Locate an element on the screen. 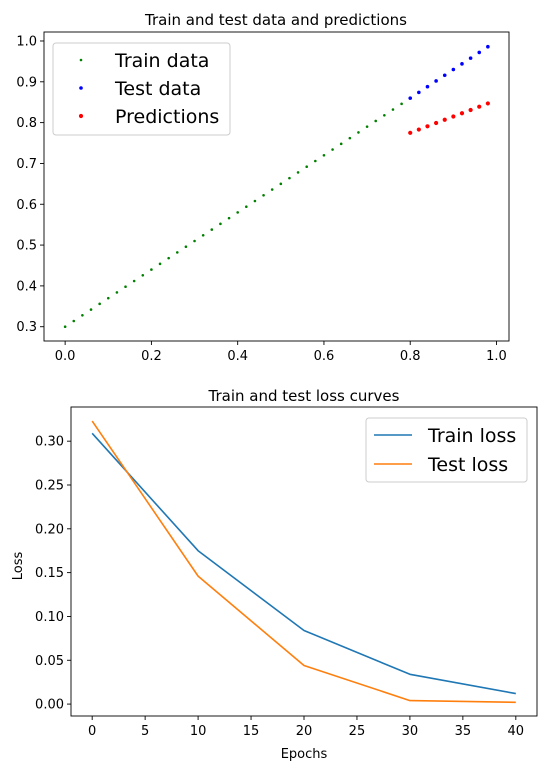 The width and height of the screenshot is (554, 781). predictions-series is located at coordinates (449, 118).